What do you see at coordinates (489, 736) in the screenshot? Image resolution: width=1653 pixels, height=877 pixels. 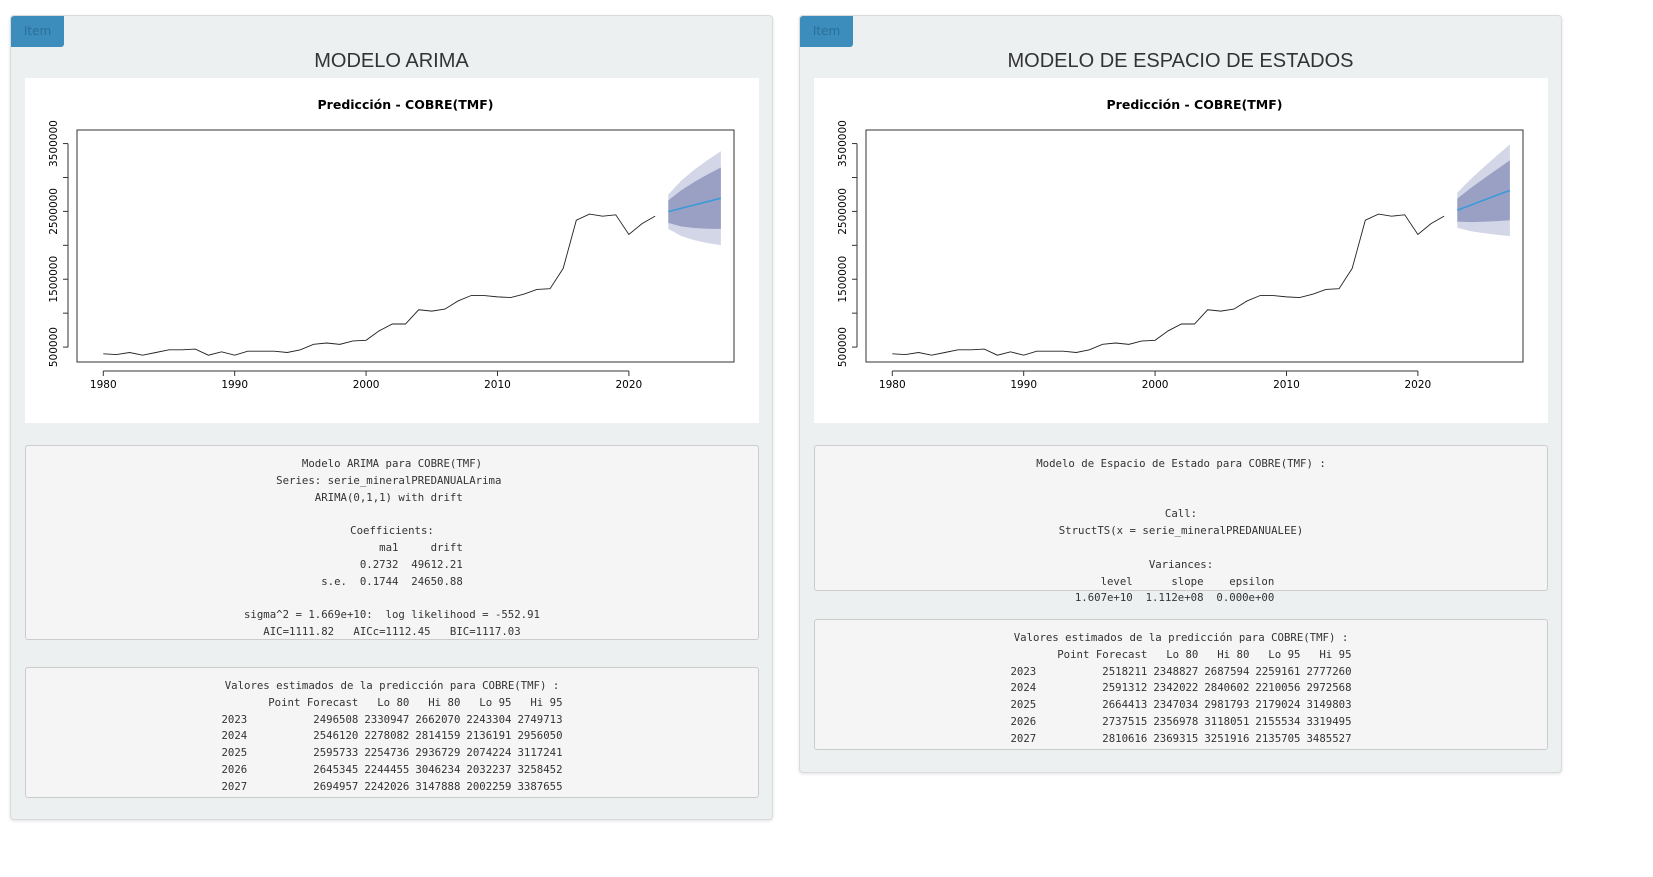 I see `forecast-value-cell: 2136191` at bounding box center [489, 736].